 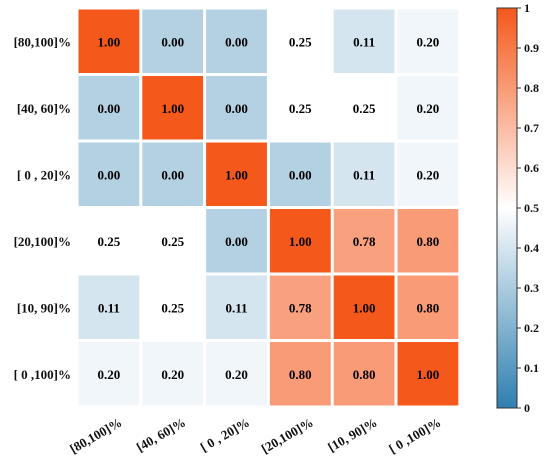 What do you see at coordinates (44, 307) in the screenshot?
I see `row-tick-label: [10, 90]%` at bounding box center [44, 307].